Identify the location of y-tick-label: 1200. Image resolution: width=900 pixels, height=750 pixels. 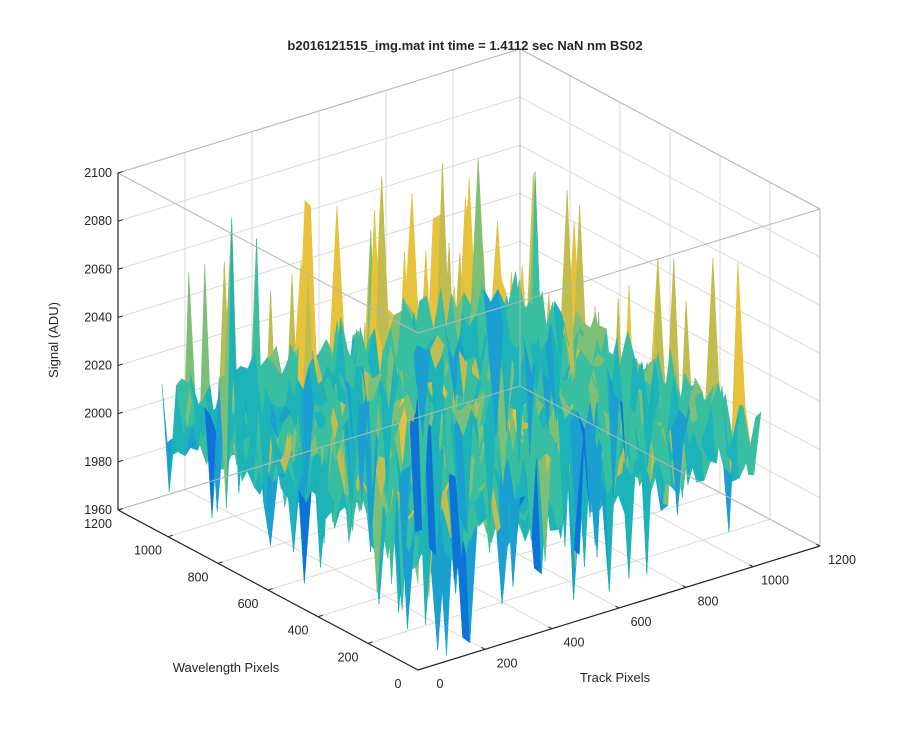
(98, 524).